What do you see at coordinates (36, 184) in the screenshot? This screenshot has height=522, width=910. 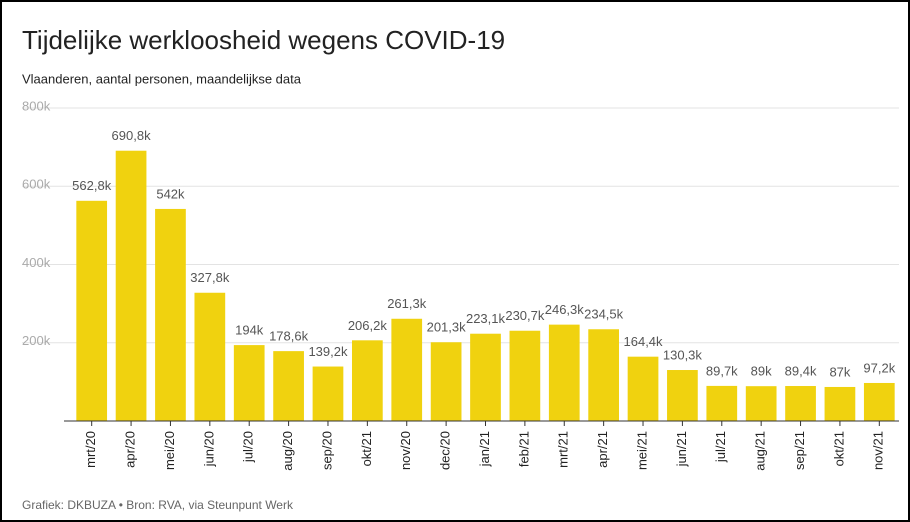 I see `y-tick-label: 600k` at bounding box center [36, 184].